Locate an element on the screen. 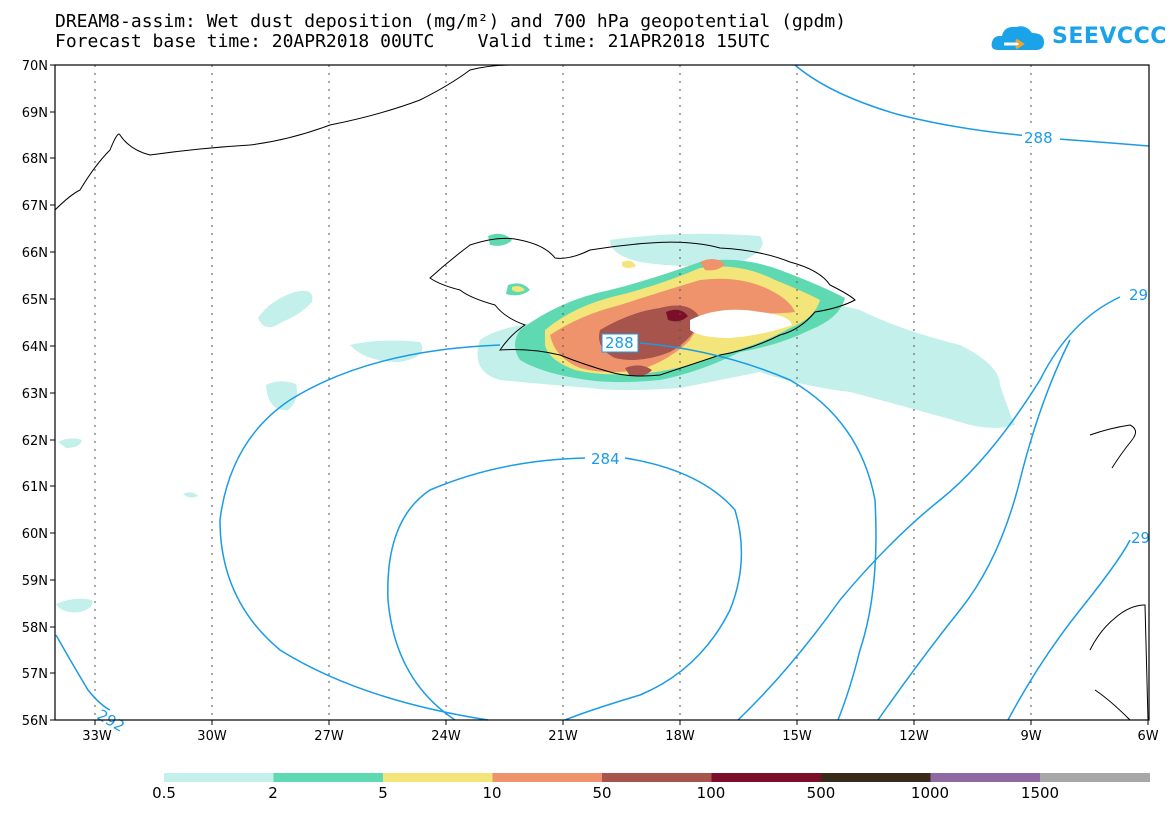 The height and width of the screenshot is (815, 1175). legend-threshold-label: 50 is located at coordinates (601, 793).